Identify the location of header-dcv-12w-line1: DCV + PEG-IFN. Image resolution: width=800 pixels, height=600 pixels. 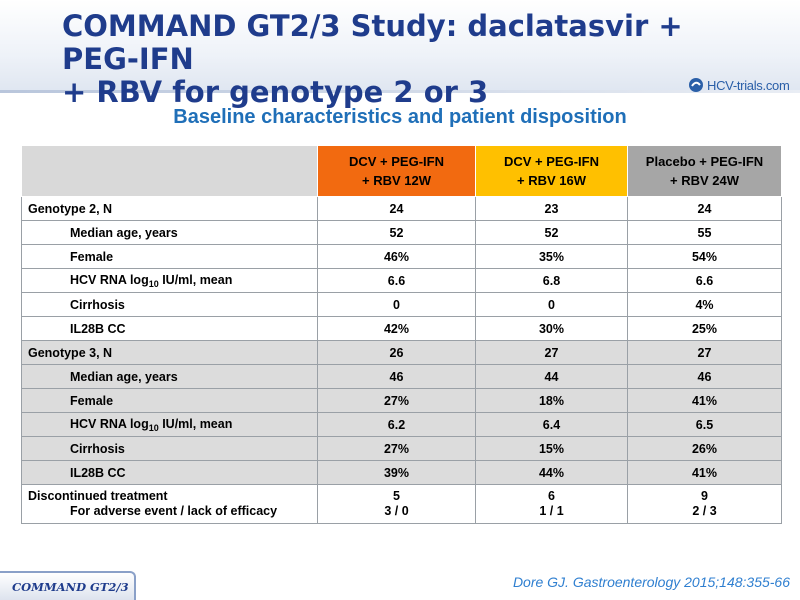
(396, 161).